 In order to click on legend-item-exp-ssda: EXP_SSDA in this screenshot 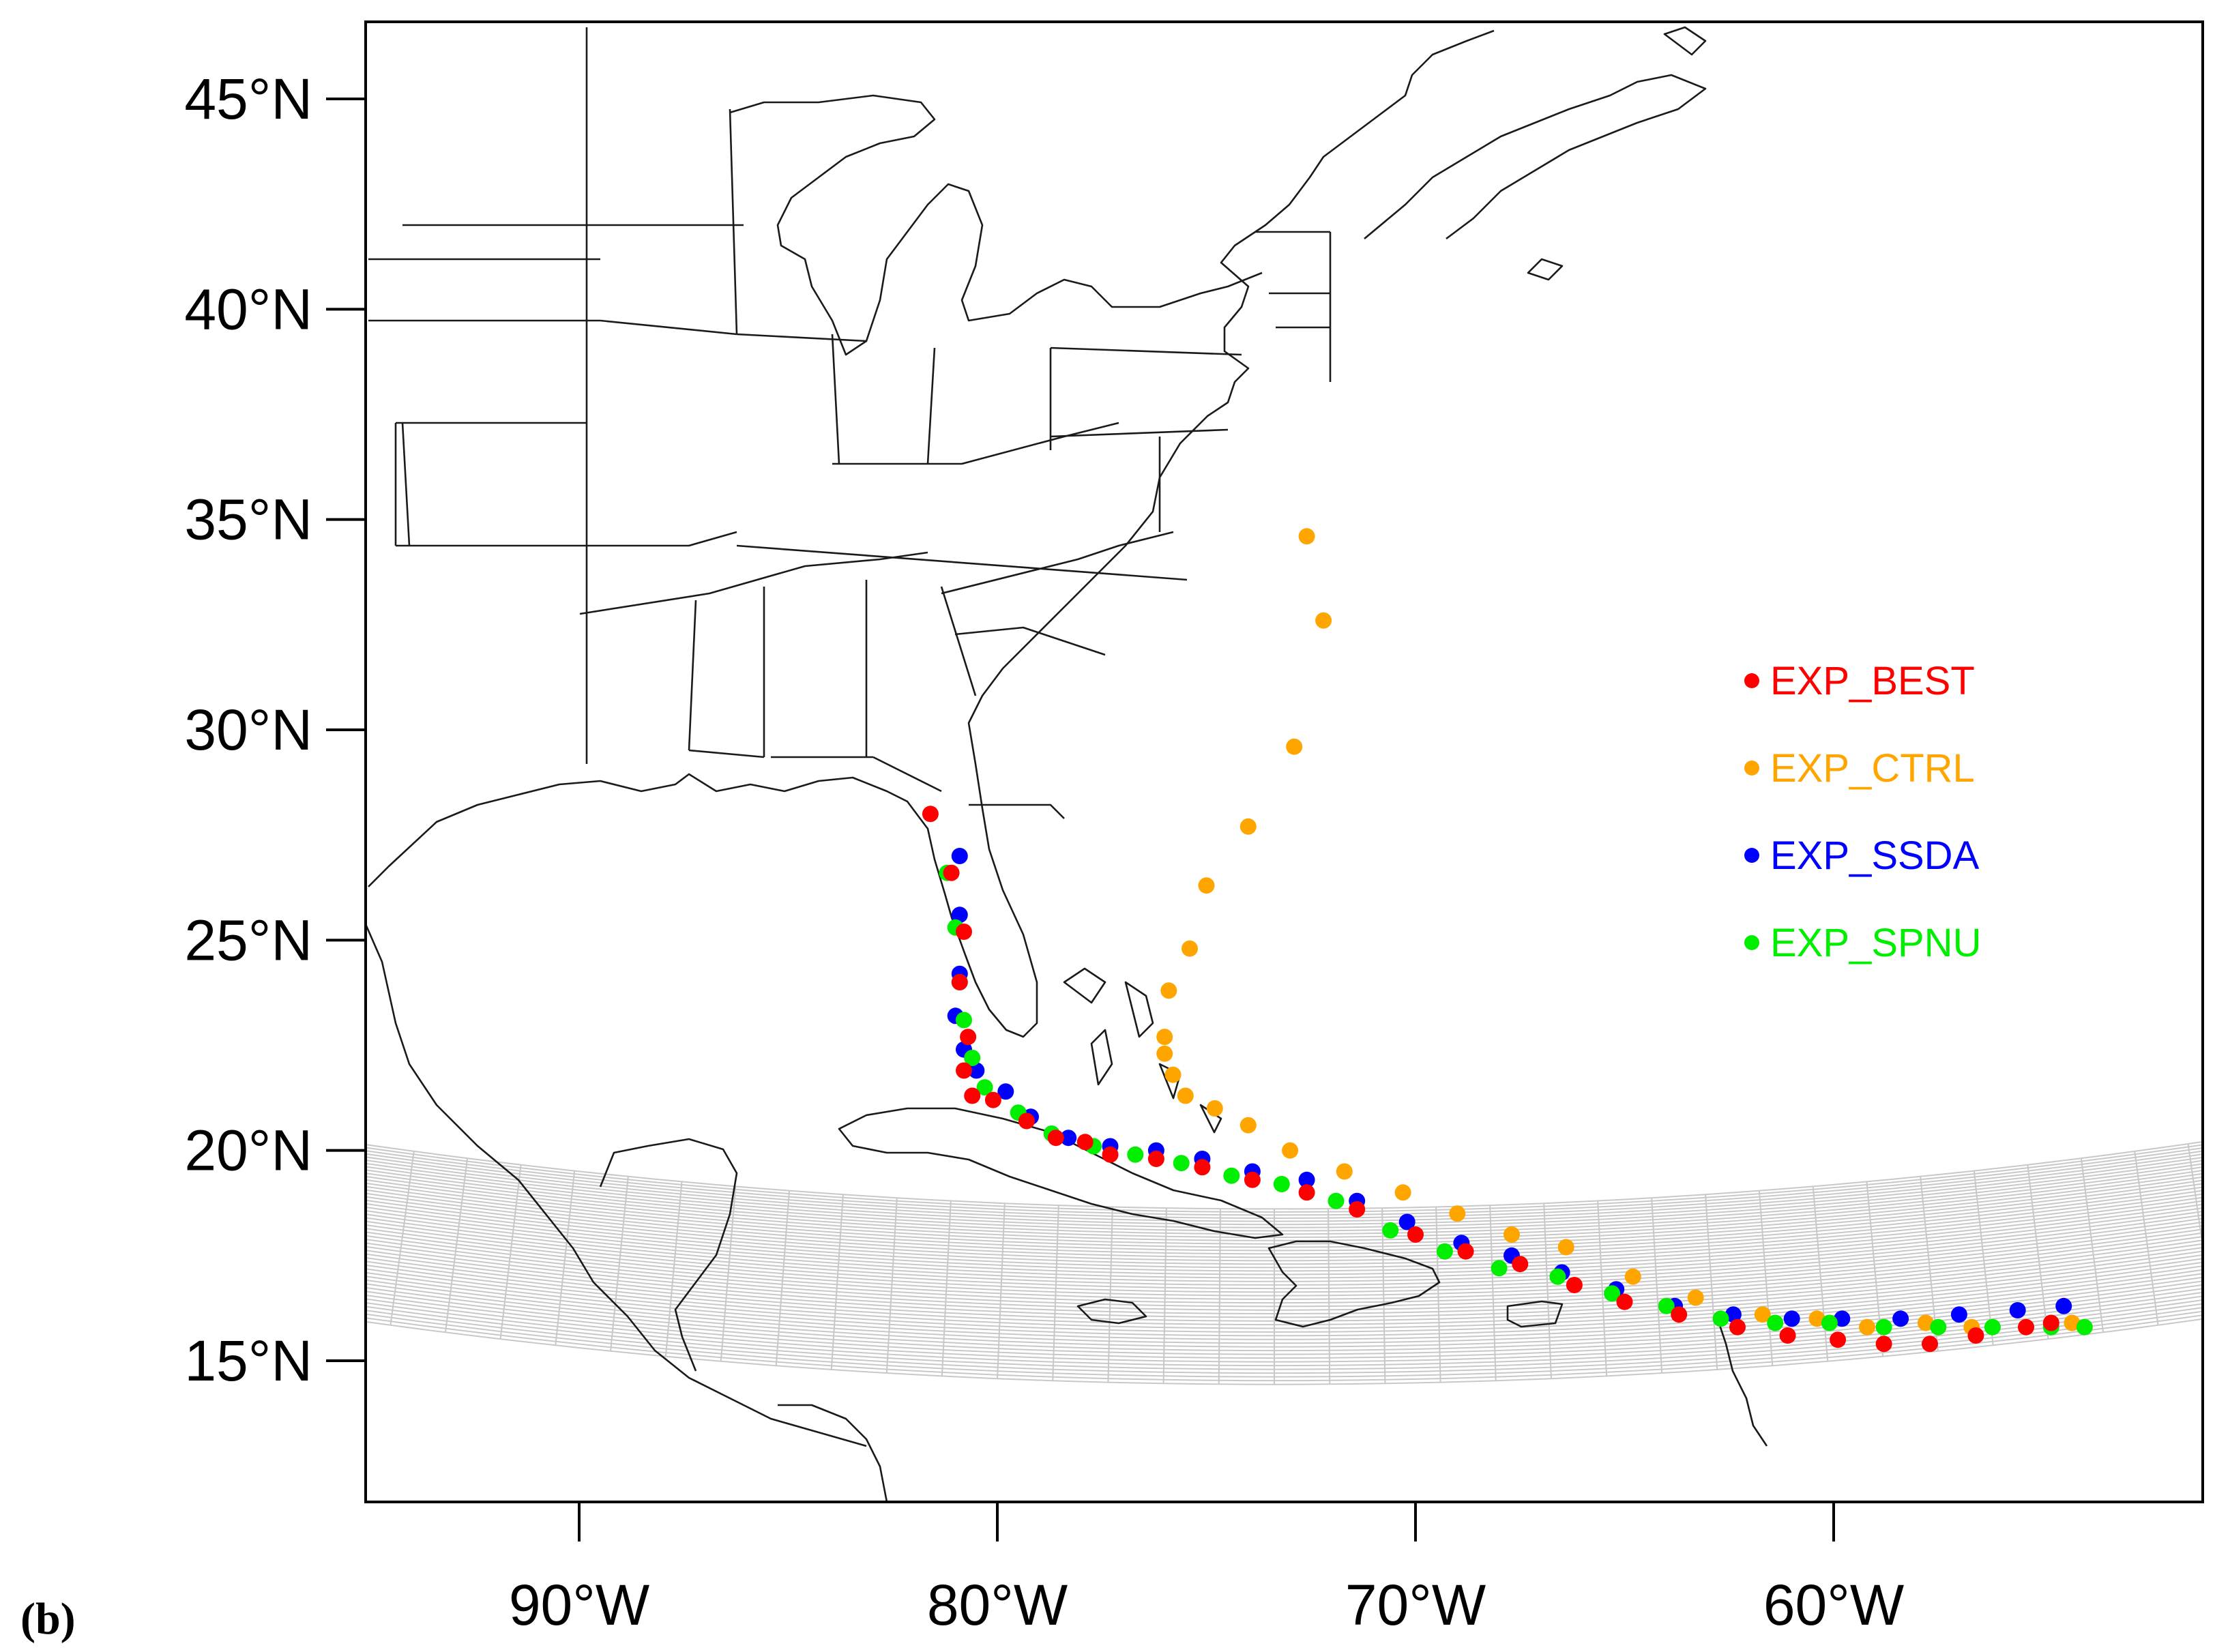, I will do `click(1862, 856)`.